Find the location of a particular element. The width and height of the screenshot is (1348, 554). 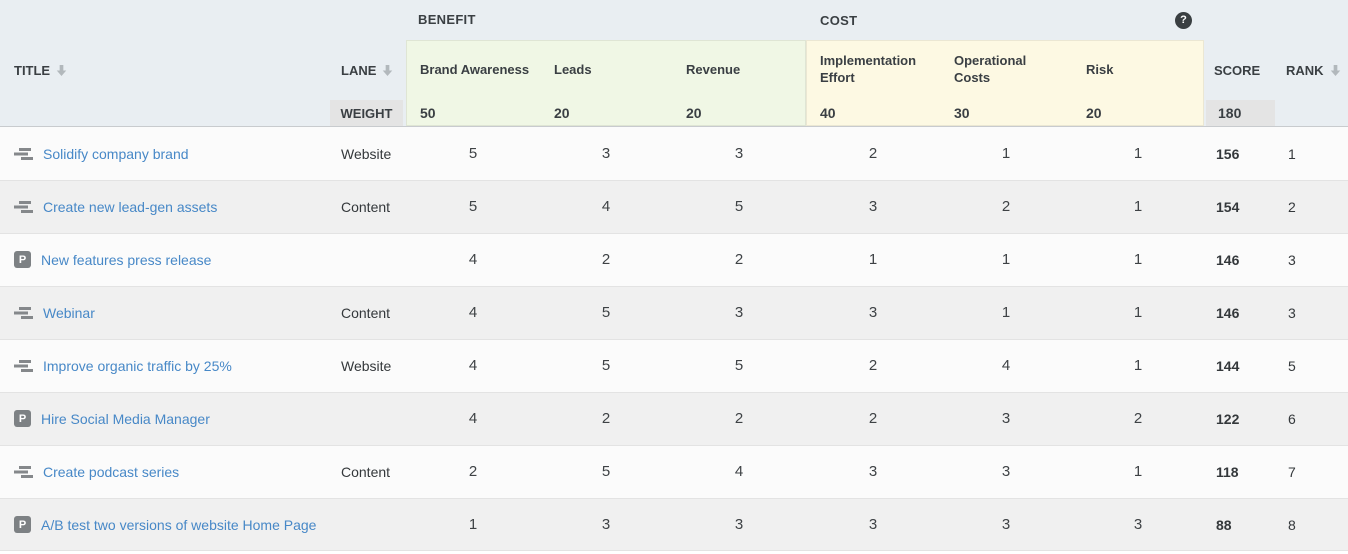

value-cell-leads: 5 is located at coordinates (606, 365).